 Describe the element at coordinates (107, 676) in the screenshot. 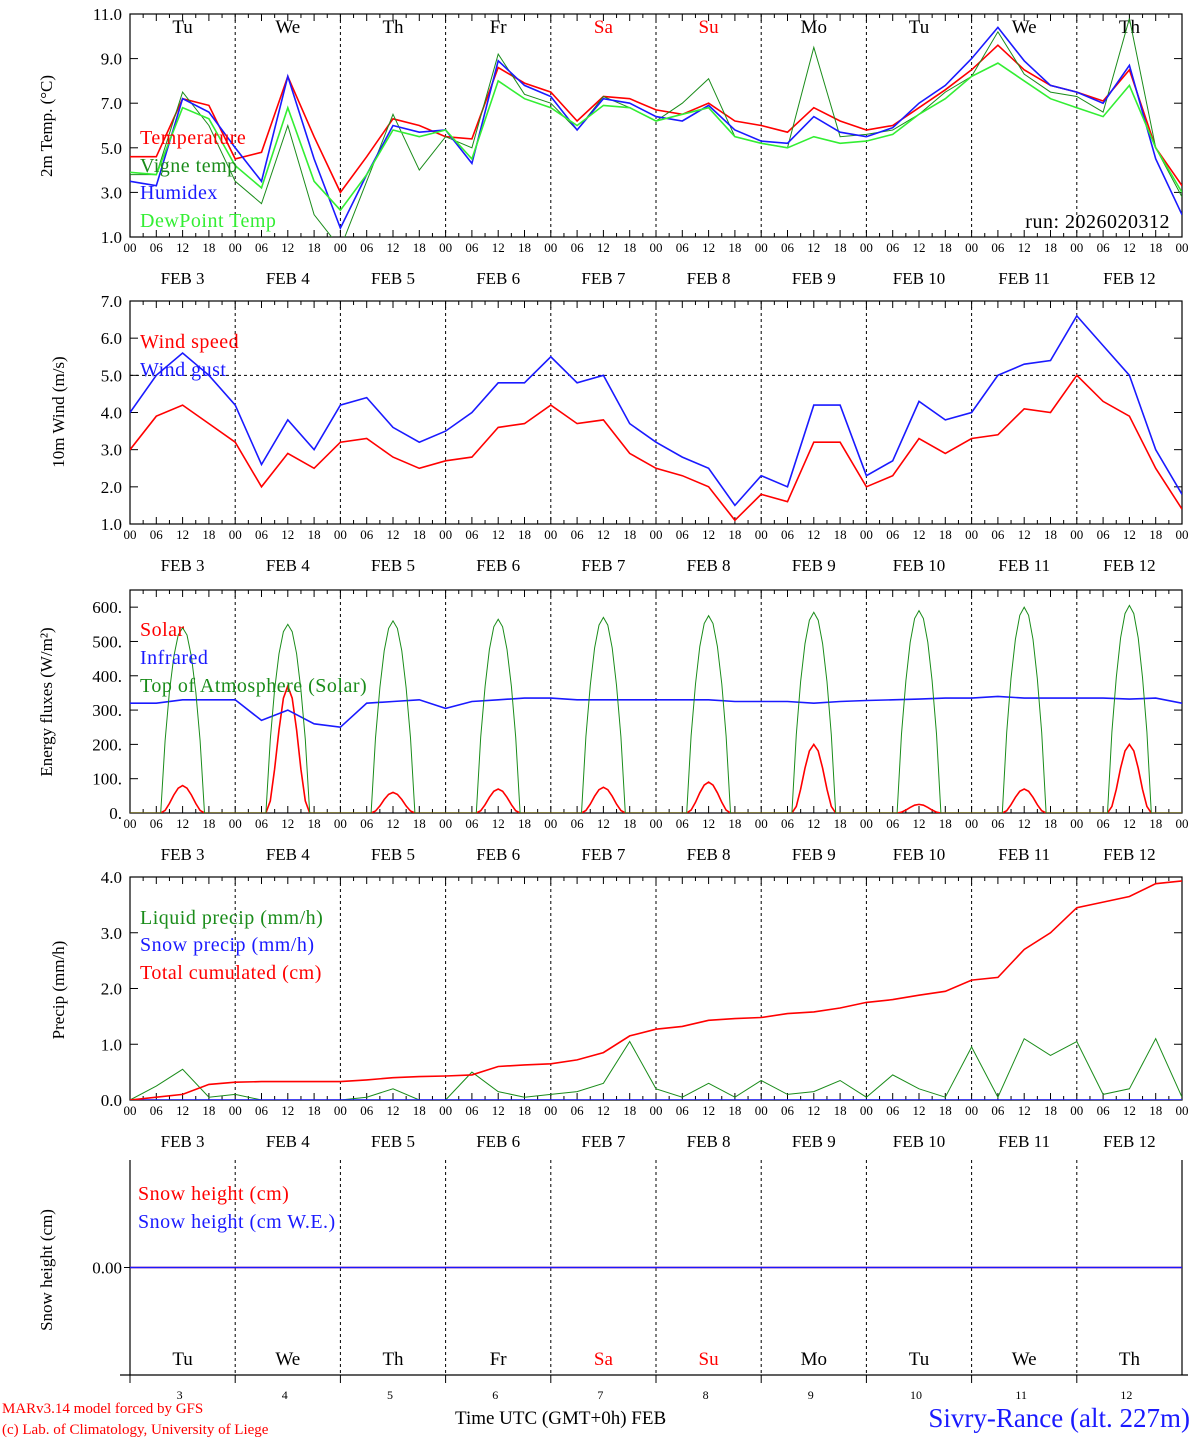

I see `y-tick-label: 400.` at that location.